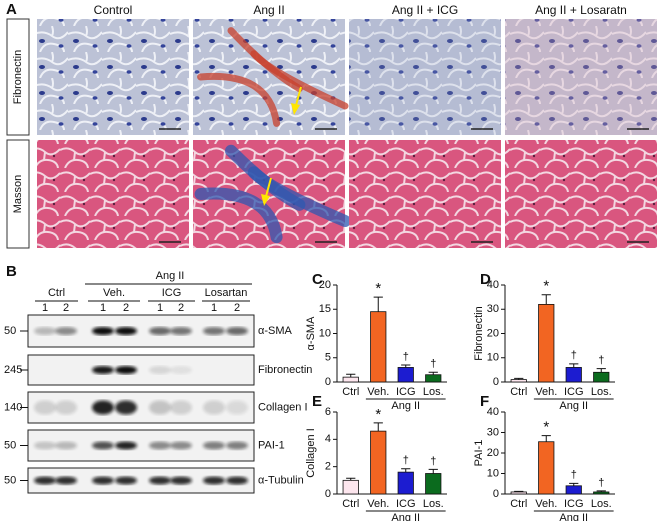 The width and height of the screenshot is (660, 521). I want to click on column-label: Ang II + ICG, so click(425, 10).